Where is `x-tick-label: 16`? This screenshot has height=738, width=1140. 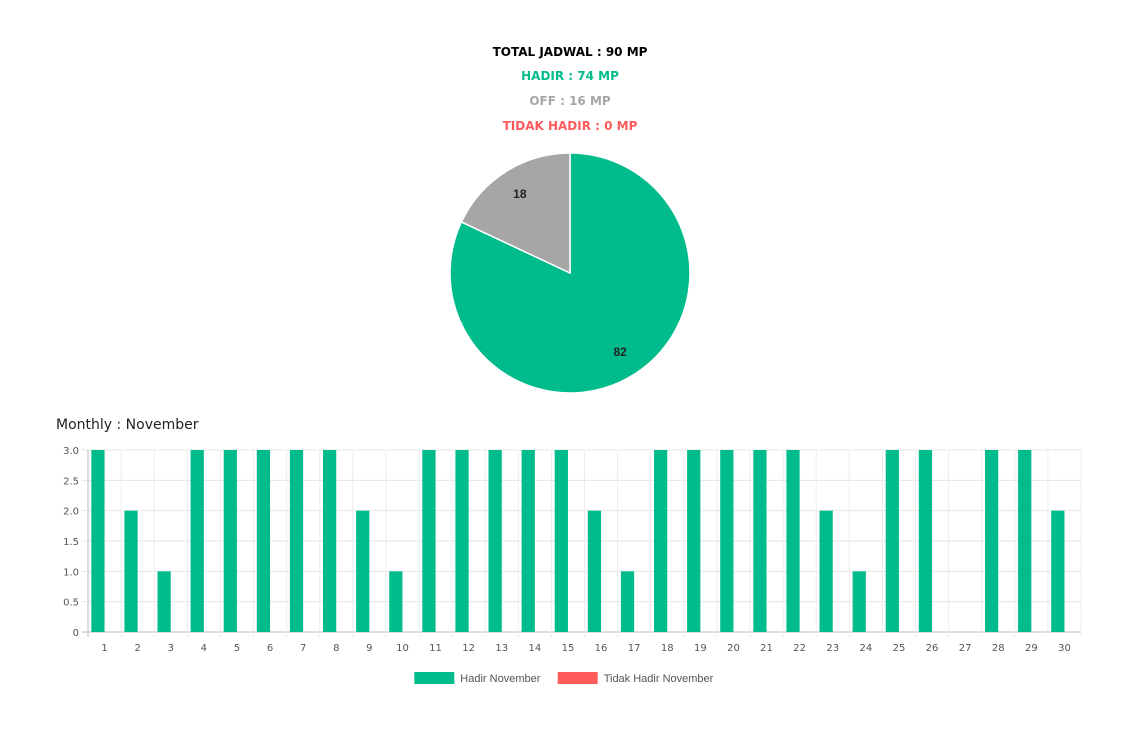
x-tick-label: 16 is located at coordinates (601, 648).